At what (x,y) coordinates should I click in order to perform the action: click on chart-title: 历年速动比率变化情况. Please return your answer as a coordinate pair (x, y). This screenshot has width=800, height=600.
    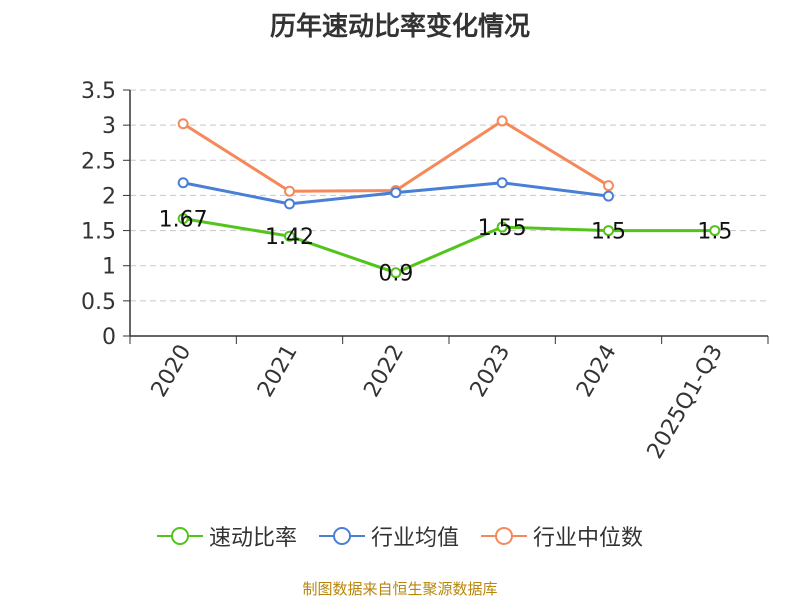
    Looking at the image, I should click on (399, 27).